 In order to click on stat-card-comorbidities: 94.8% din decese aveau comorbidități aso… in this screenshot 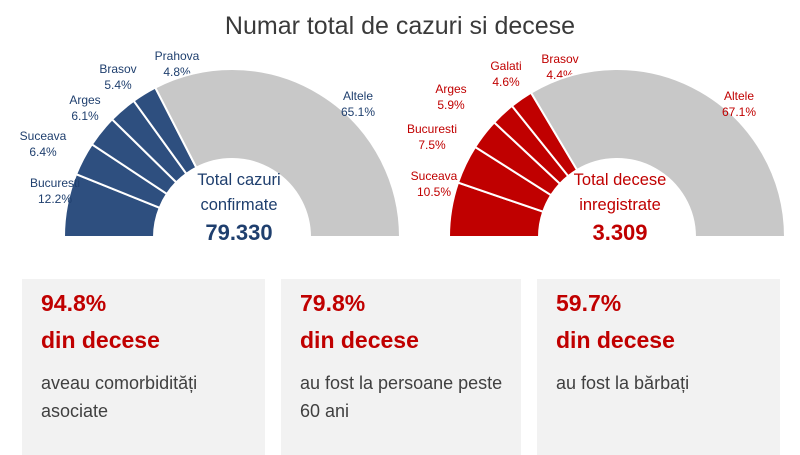, I will do `click(143, 367)`.